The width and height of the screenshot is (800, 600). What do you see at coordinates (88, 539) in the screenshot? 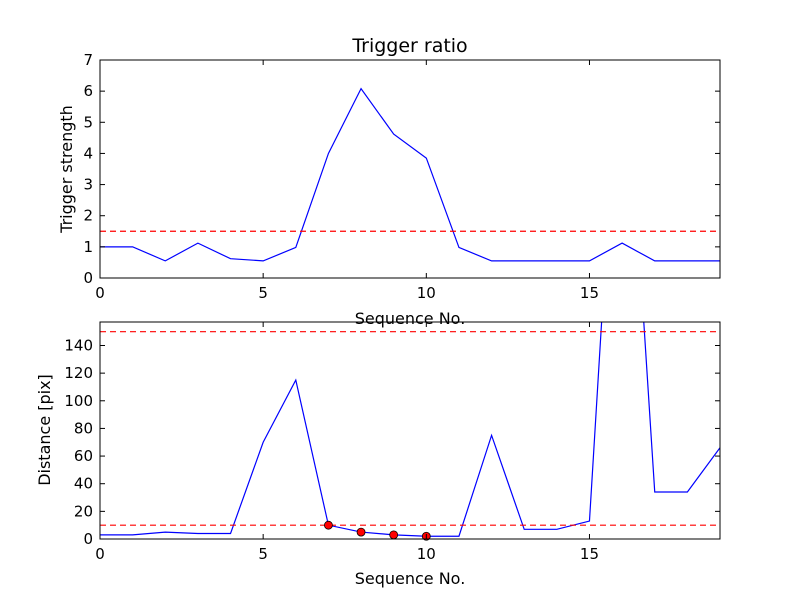
I see `bottom-y-tick-label: 0` at bounding box center [88, 539].